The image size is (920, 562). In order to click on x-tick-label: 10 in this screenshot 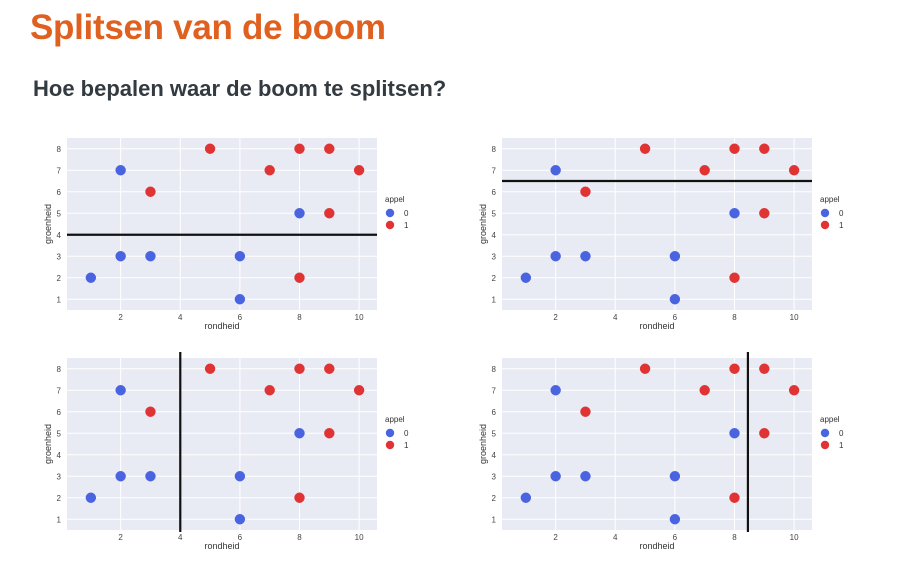, I will do `click(359, 537)`.